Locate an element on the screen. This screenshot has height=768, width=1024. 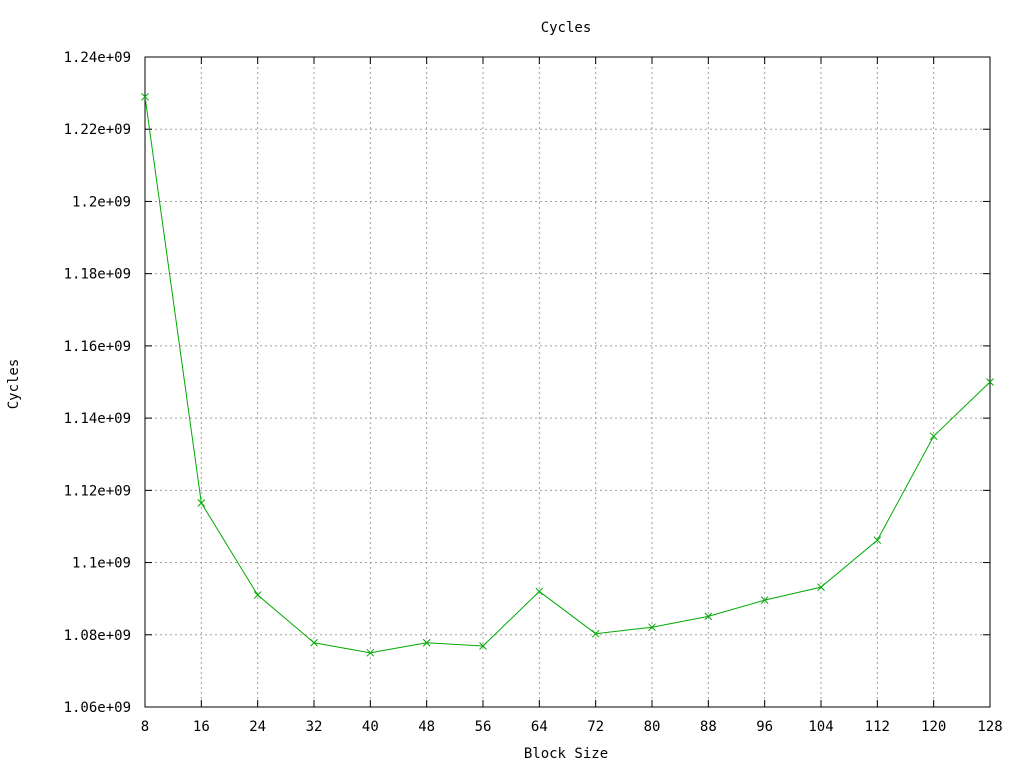
y-tick-label: 1.22e+09 is located at coordinates (97, 130).